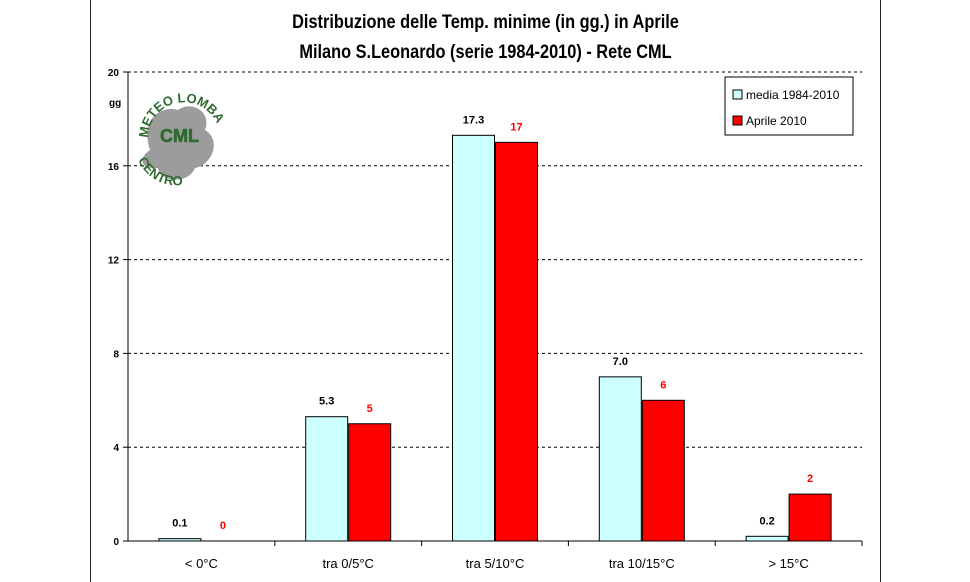 This screenshot has height=582, width=970. I want to click on y-tick-label-4: 4, so click(116, 448).